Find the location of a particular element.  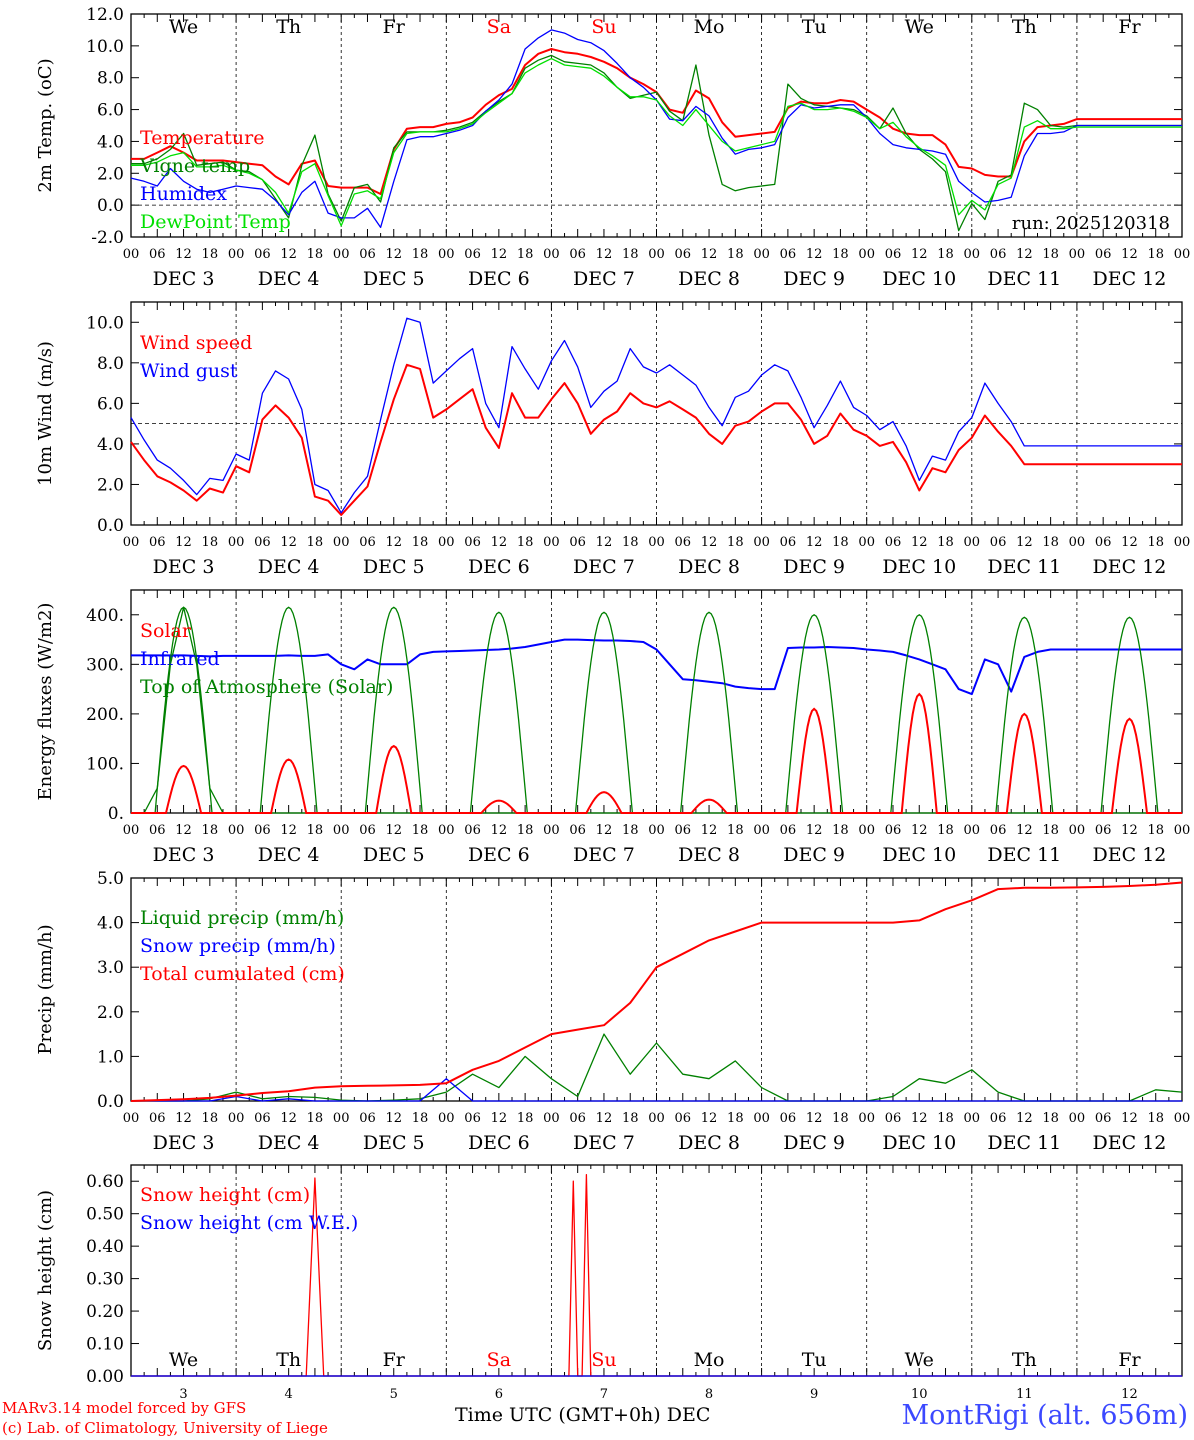

precip-date-label: DEC 6 is located at coordinates (499, 1143).